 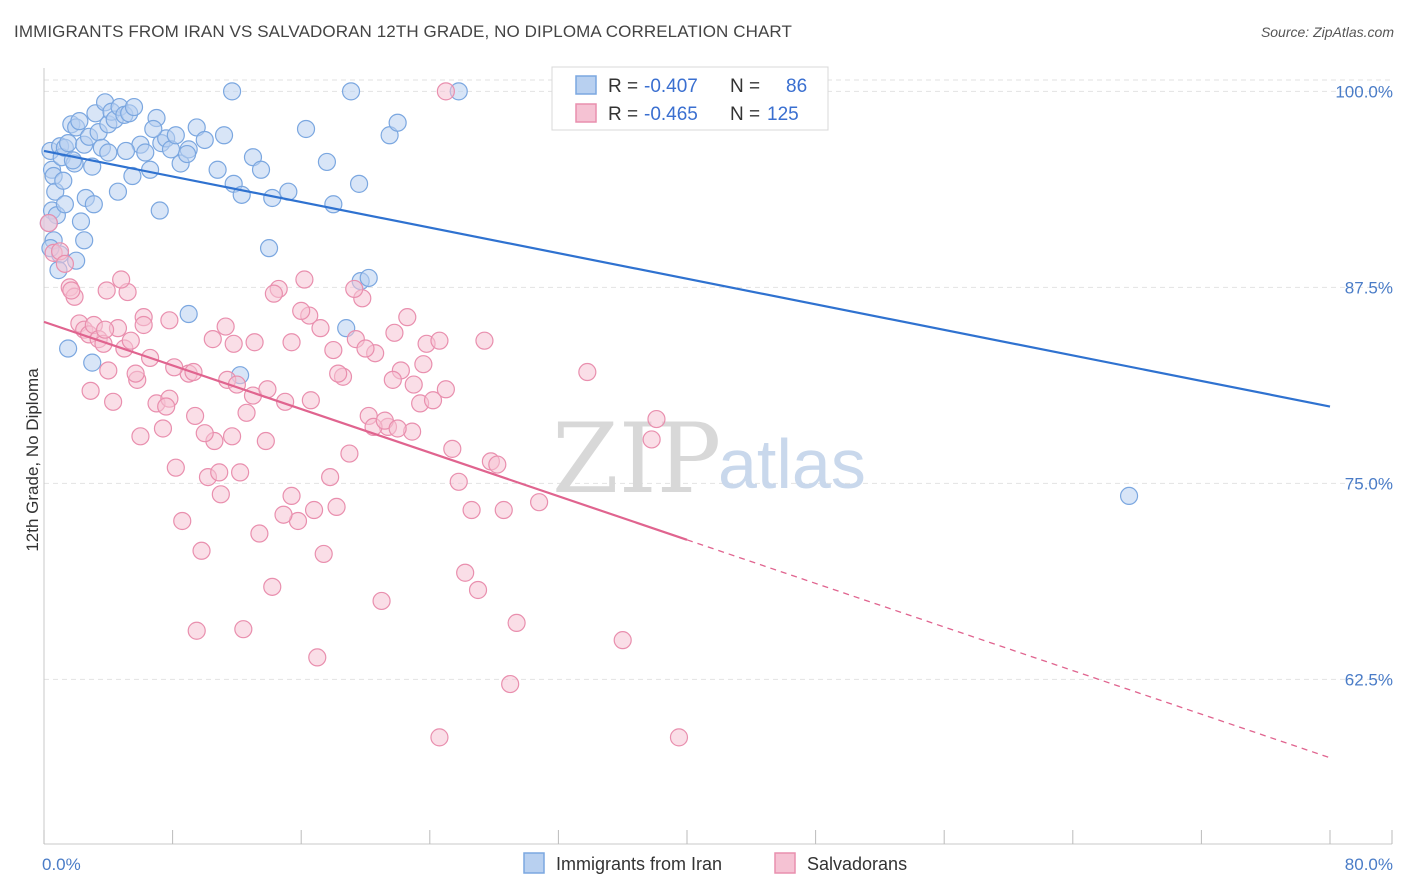 What do you see at coordinates (783, 114) in the screenshot?
I see `legend-n-value-salvadoran: 125` at bounding box center [783, 114].